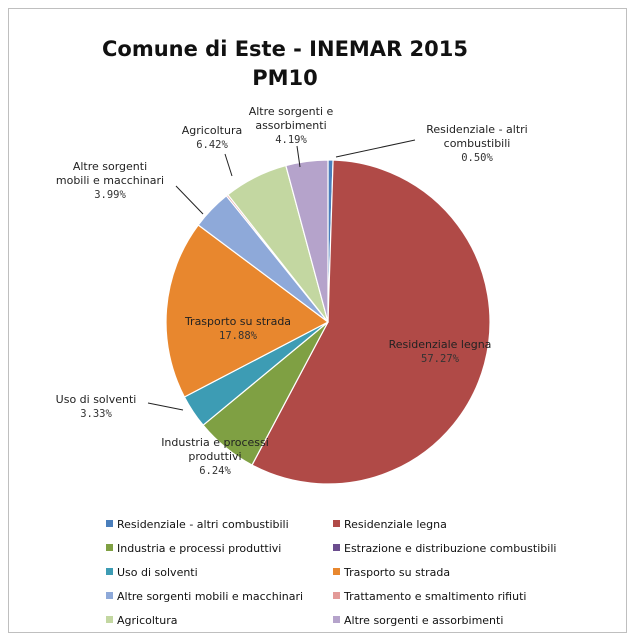 The height and width of the screenshot is (639, 635). I want to click on legend-label-altre-sorgenti-mobili-e-macchinari: Altre sorgenti mobili e macchinari, so click(210, 596).